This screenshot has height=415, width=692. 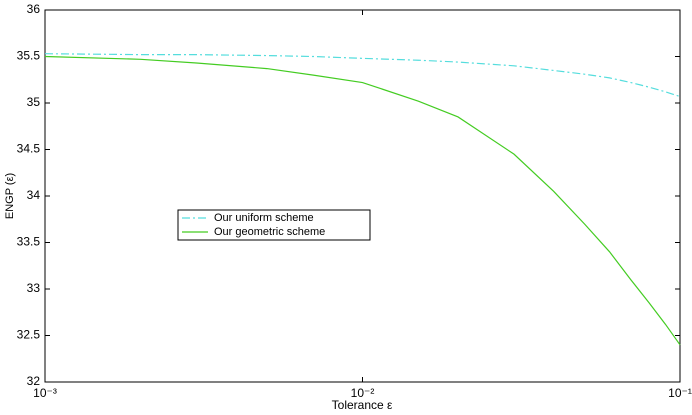 I want to click on series-line, so click(x=362, y=75).